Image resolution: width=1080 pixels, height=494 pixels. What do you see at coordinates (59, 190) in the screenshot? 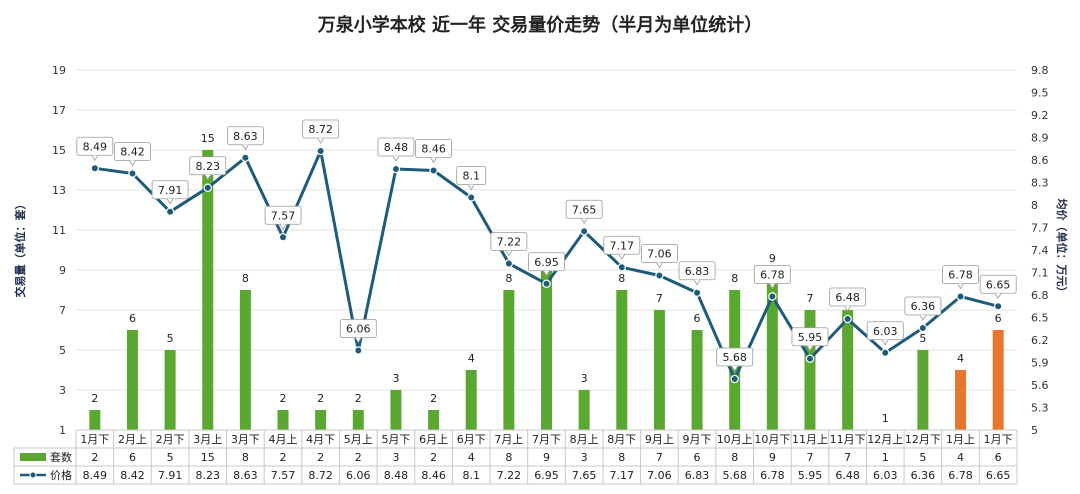
I see `left-tick-label: 13` at bounding box center [59, 190].